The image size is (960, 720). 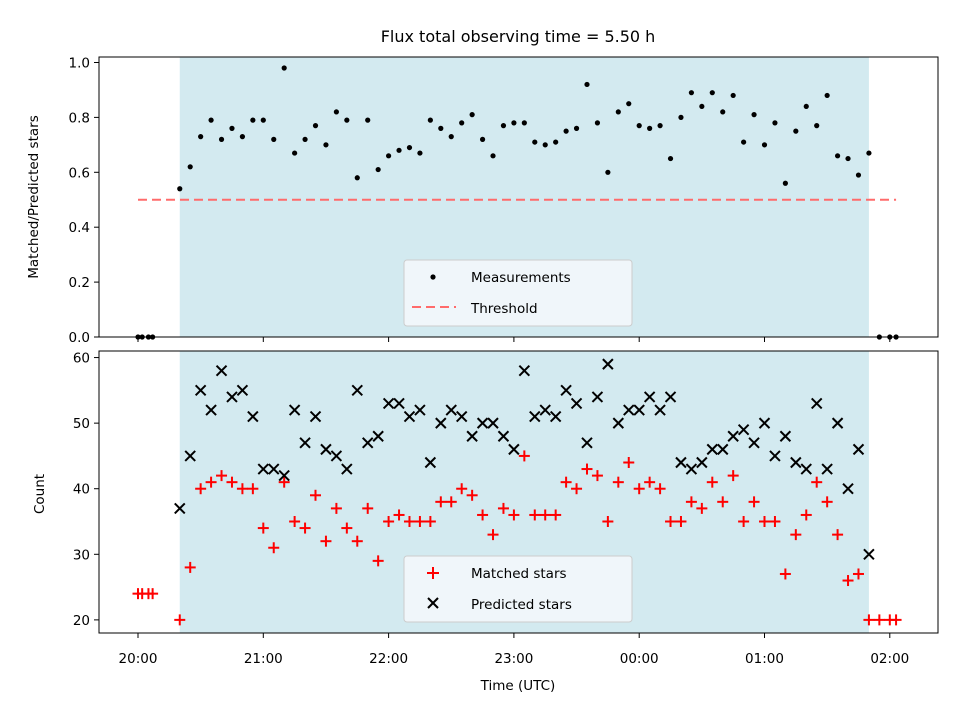 I want to click on bottom-y-axis-label: Count, so click(x=40, y=494).